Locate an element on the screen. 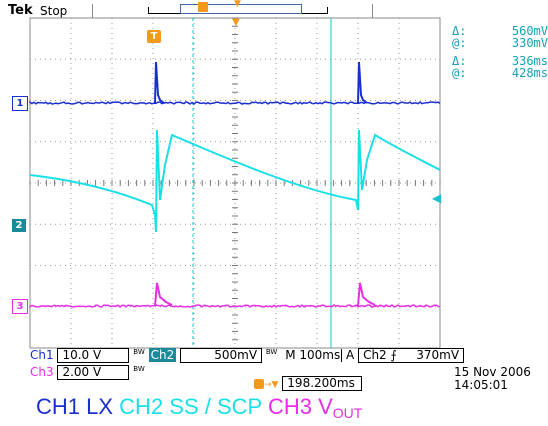  voltage-at: 330mV is located at coordinates (530, 43).